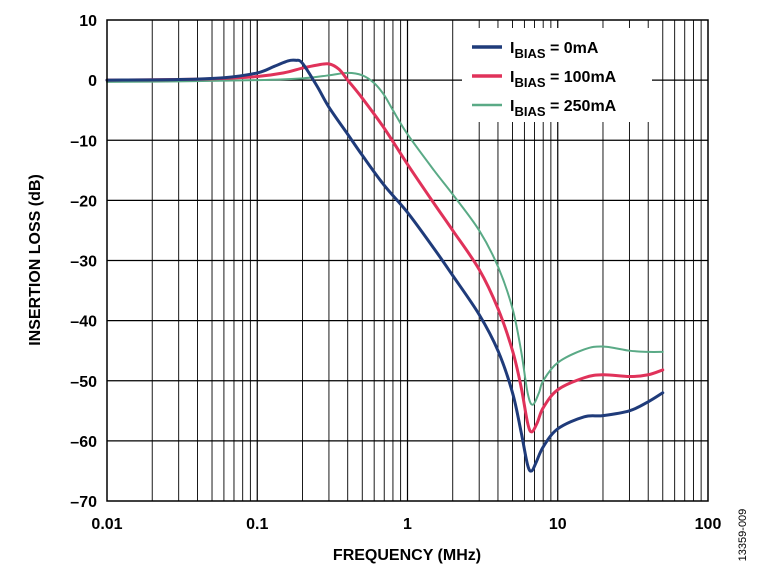  What do you see at coordinates (563, 79) in the screenshot?
I see `legend-label: IBIAS = 100mA` at bounding box center [563, 79].